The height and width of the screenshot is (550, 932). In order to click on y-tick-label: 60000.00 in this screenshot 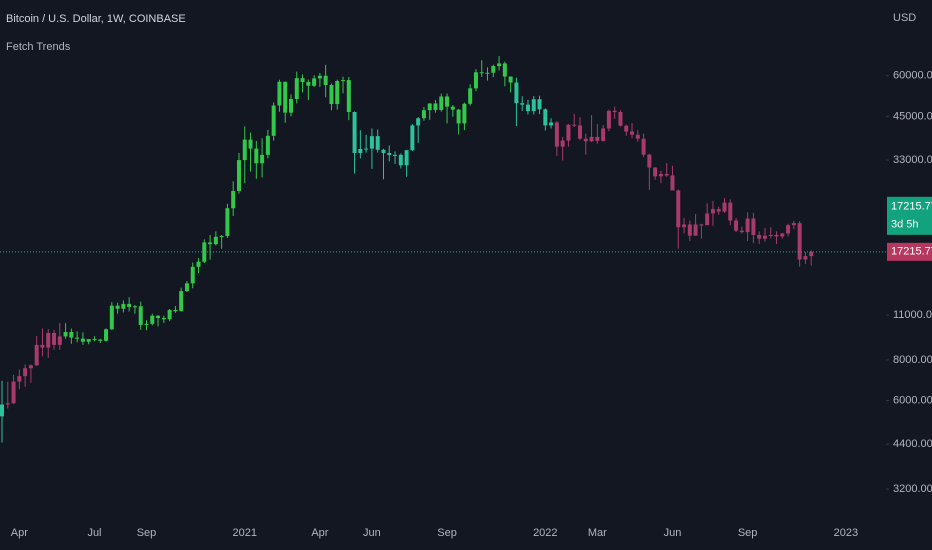, I will do `click(912, 76)`.